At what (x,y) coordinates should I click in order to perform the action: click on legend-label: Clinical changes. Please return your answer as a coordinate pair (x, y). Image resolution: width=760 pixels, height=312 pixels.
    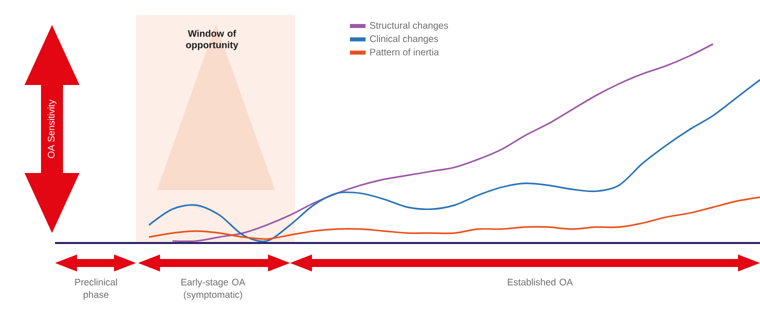
    Looking at the image, I should click on (404, 39).